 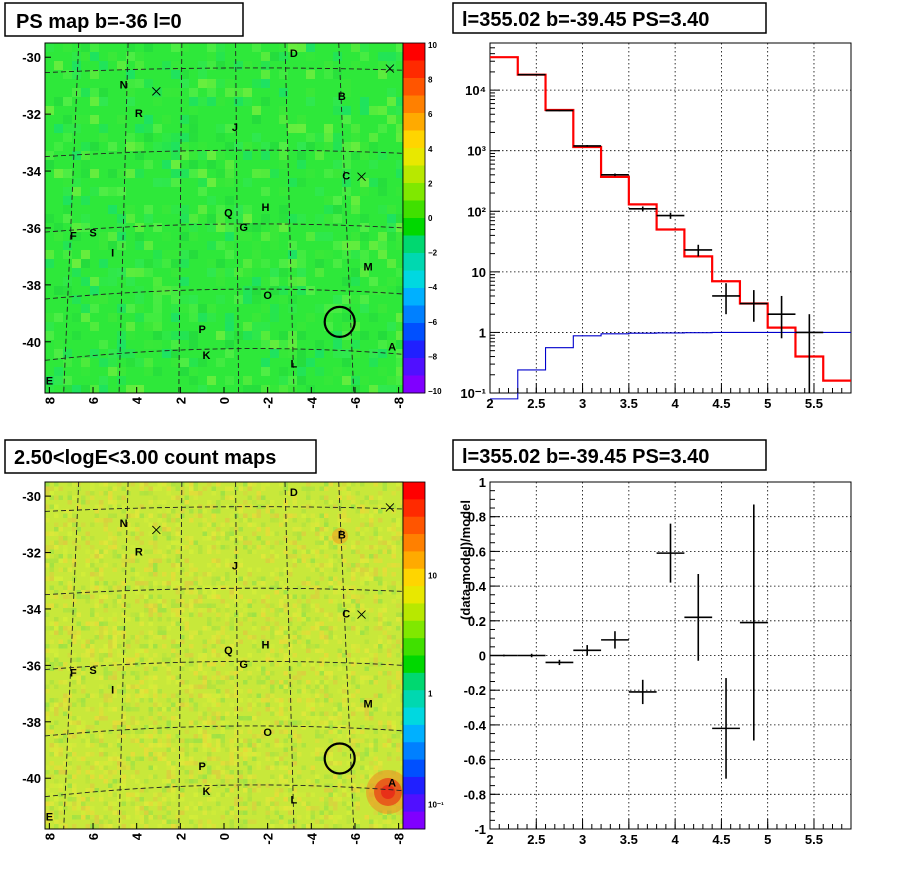 I want to click on y-tick-label: 10², so click(x=476, y=211).